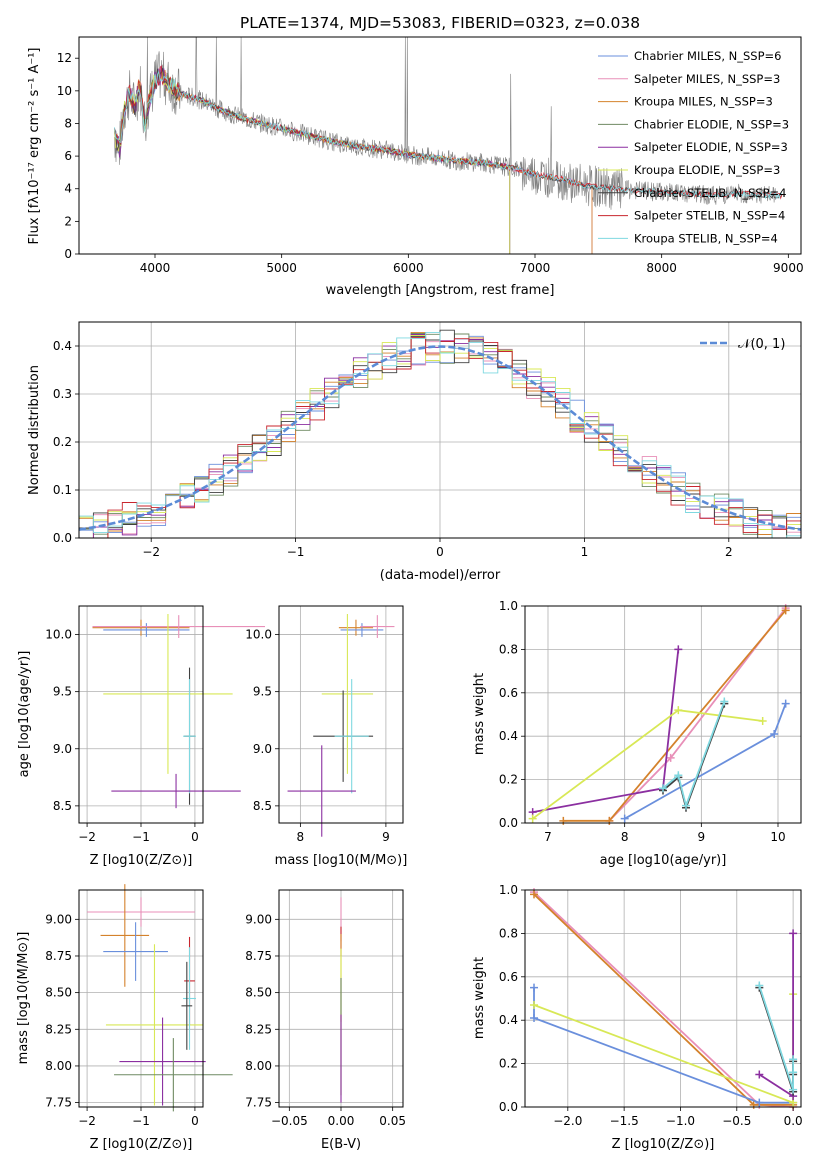 The width and height of the screenshot is (819, 1170). Describe the element at coordinates (62, 490) in the screenshot. I see `y-tick-label: 0.1` at that location.